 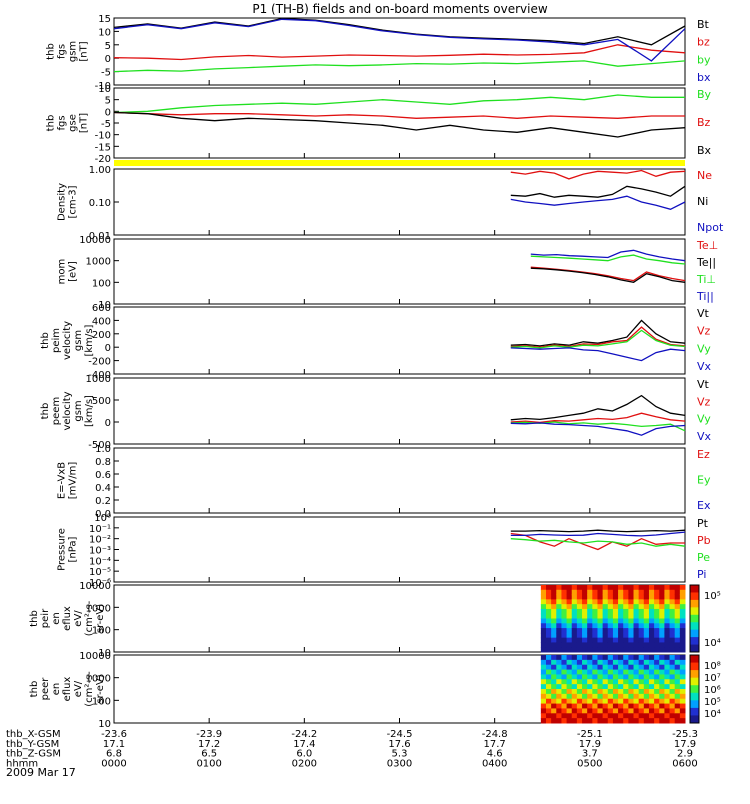 I want to click on y-axis-label-line: sr-eV), so click(x=100, y=688).